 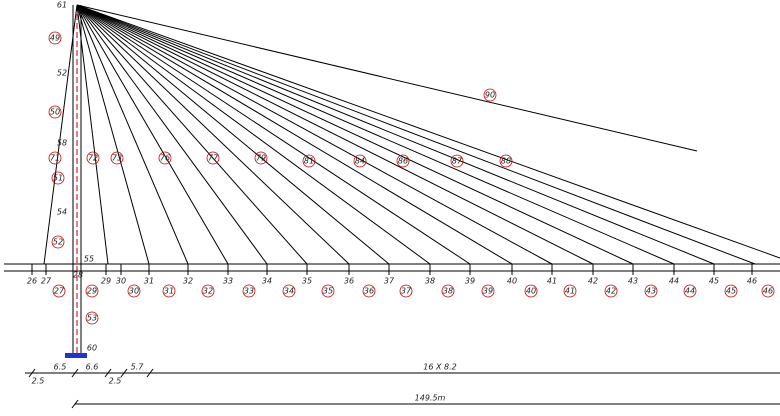 I want to click on cable-label: 50, so click(x=55, y=112).